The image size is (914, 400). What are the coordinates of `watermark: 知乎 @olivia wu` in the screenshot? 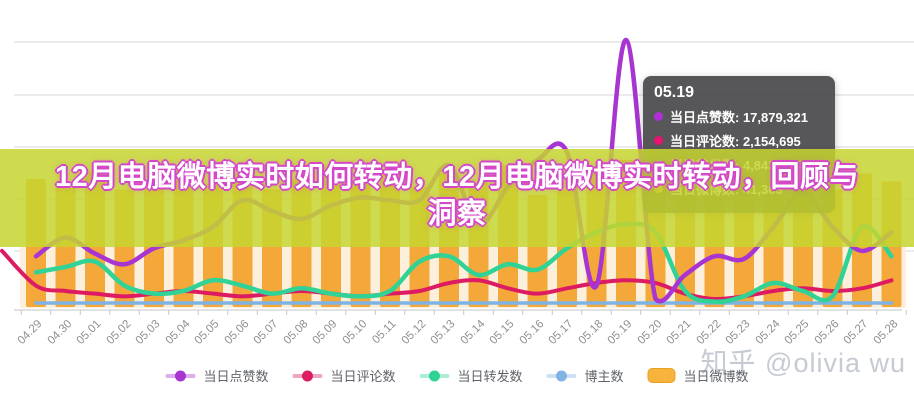 It's located at (803, 360).